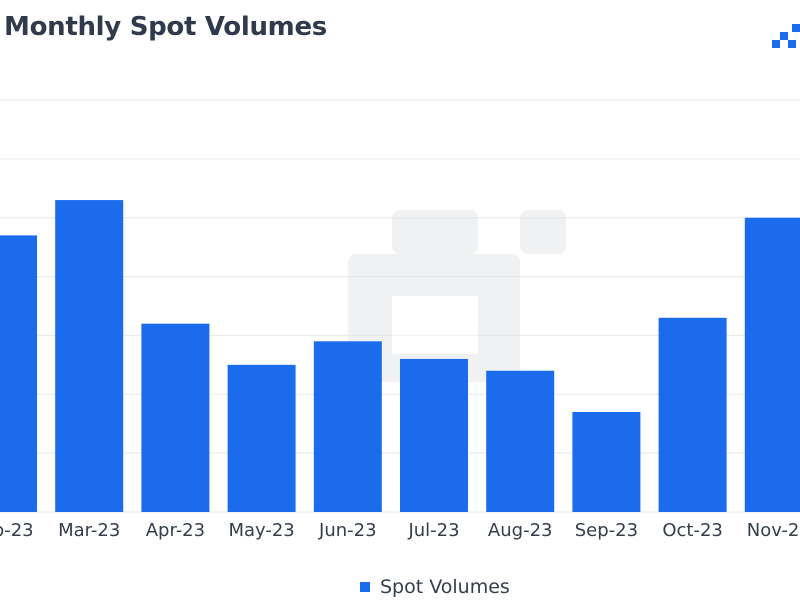  Describe the element at coordinates (365, 587) in the screenshot. I see `legend-swatch` at that location.